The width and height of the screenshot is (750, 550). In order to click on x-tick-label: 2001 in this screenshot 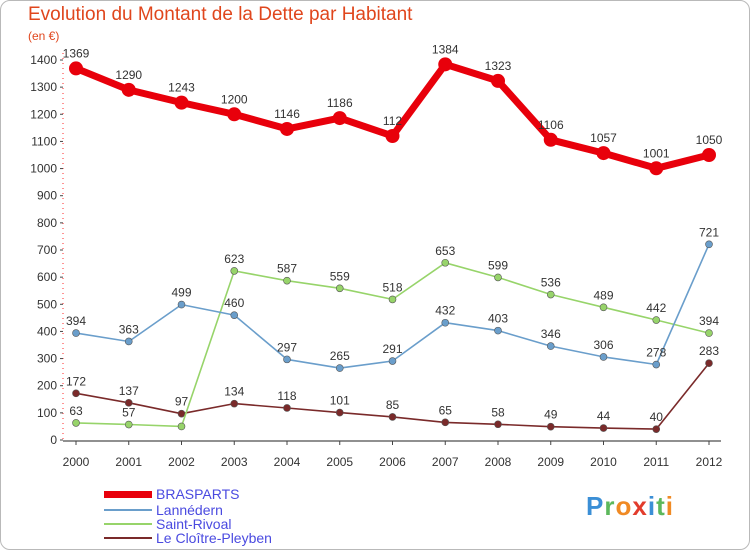, I will do `click(128, 462)`.